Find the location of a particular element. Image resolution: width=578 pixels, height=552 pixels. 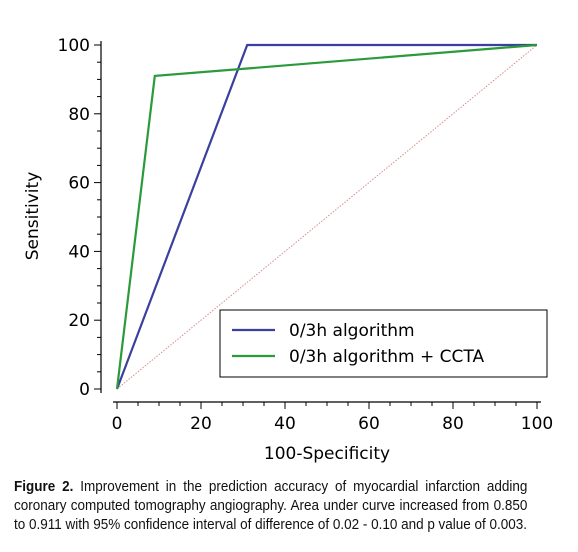

legend: 0/3h algorithm 0/3h algorithm + CCTA is located at coordinates (383, 343).